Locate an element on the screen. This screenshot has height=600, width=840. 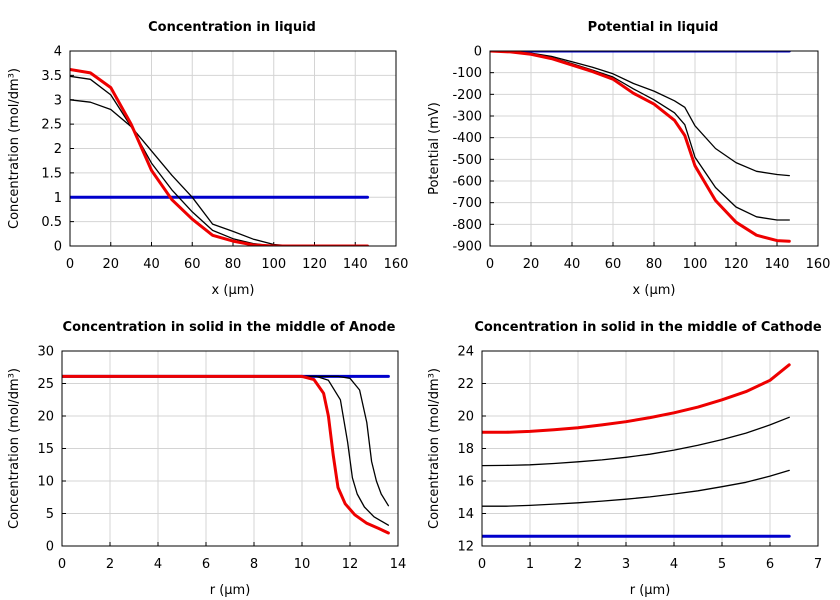
y-tick-label: -100 is located at coordinates (467, 73).